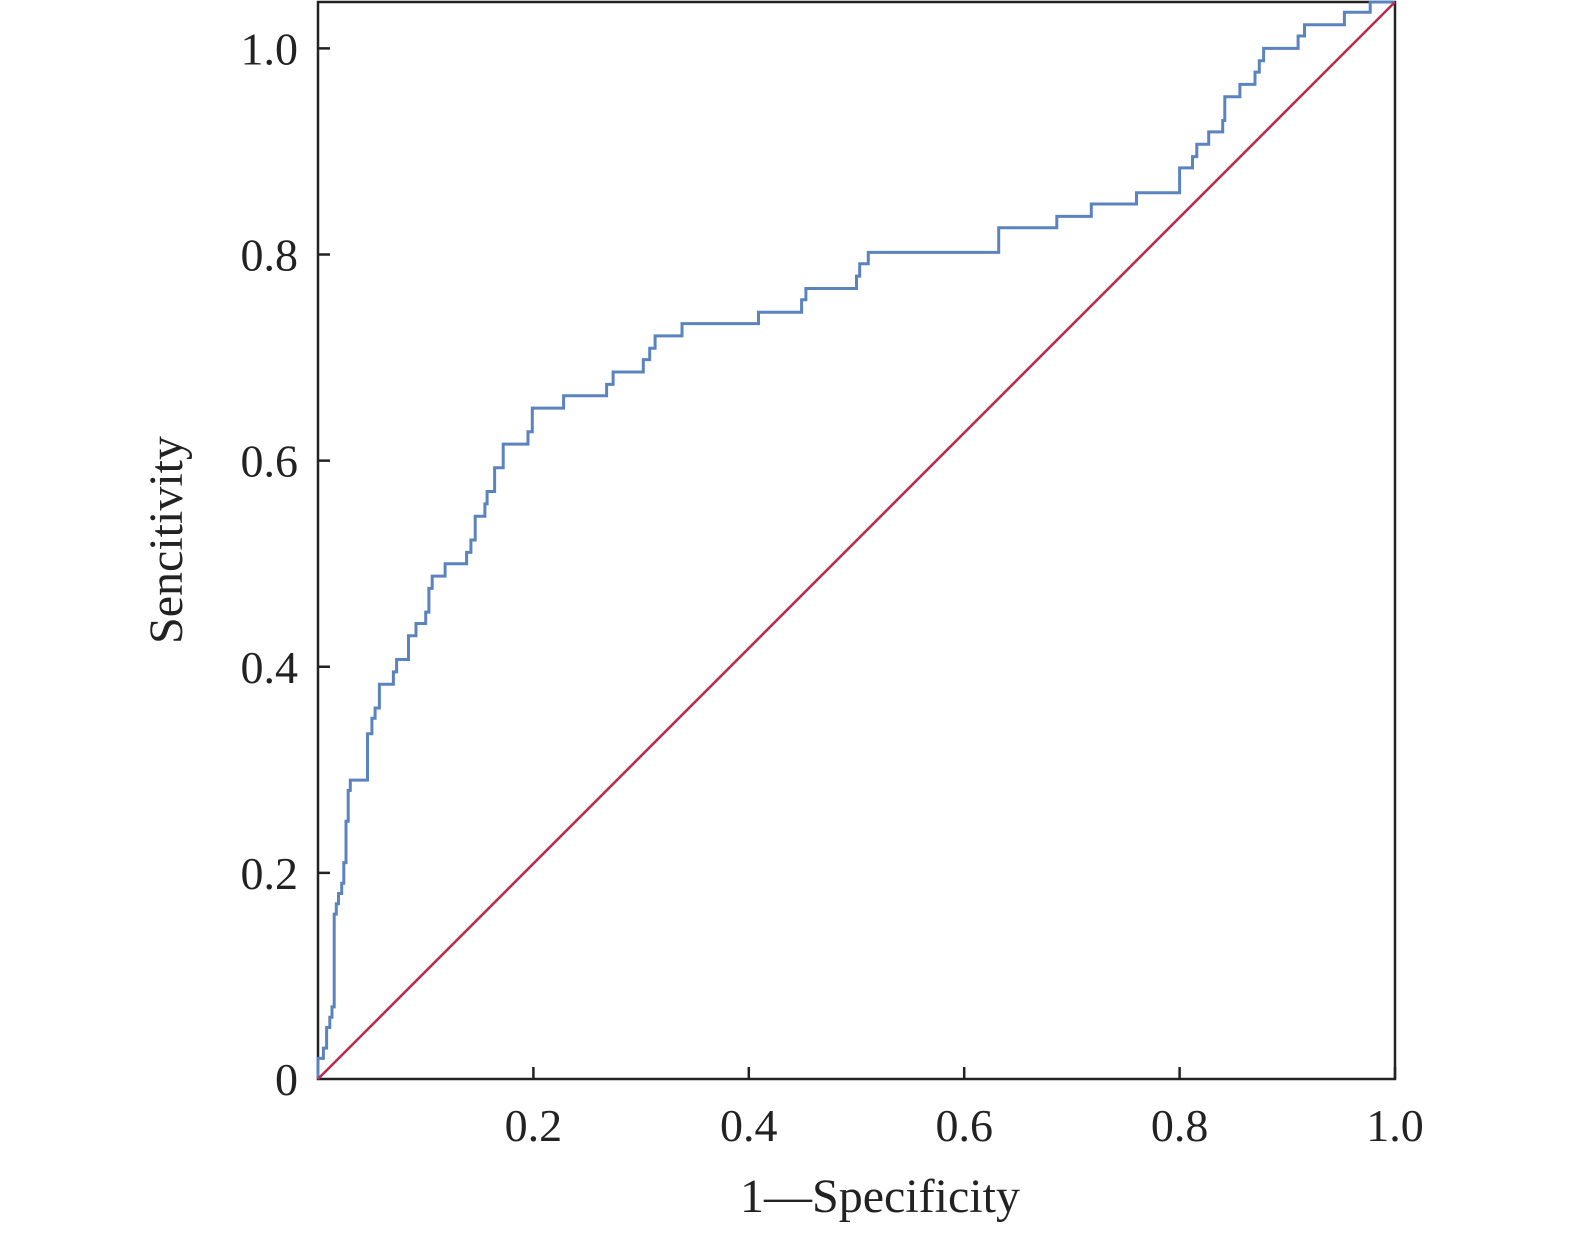 The height and width of the screenshot is (1233, 1575). What do you see at coordinates (270, 667) in the screenshot?
I see `y-tick-label: 0.4` at bounding box center [270, 667].